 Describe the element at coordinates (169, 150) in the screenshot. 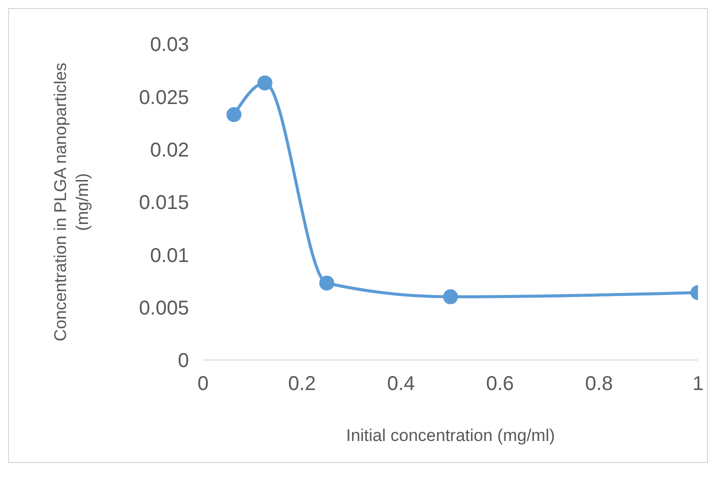

I see `y-tick-label: 0.02` at that location.